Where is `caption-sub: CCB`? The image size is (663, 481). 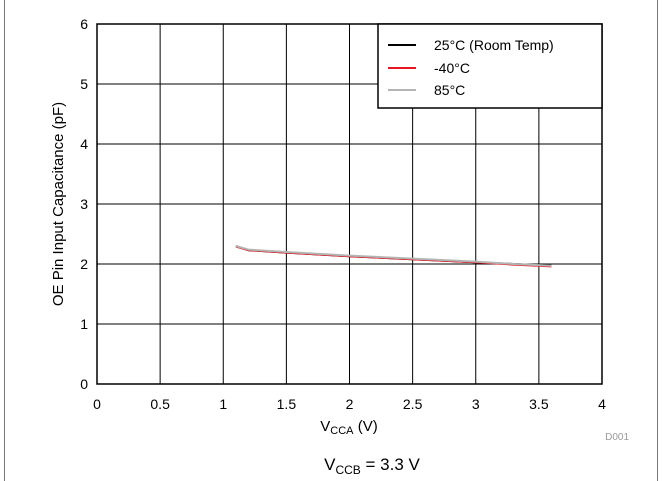
caption-sub: CCB is located at coordinates (347, 470).